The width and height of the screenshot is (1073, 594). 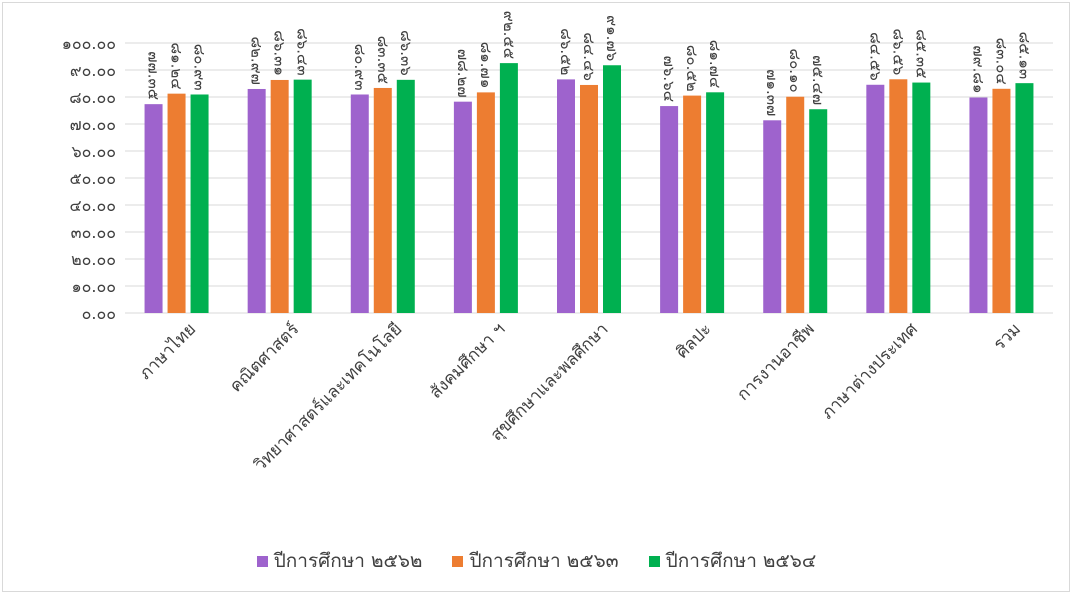 I want to click on data-label: ๗๖.๖๔, so click(x=669, y=79).